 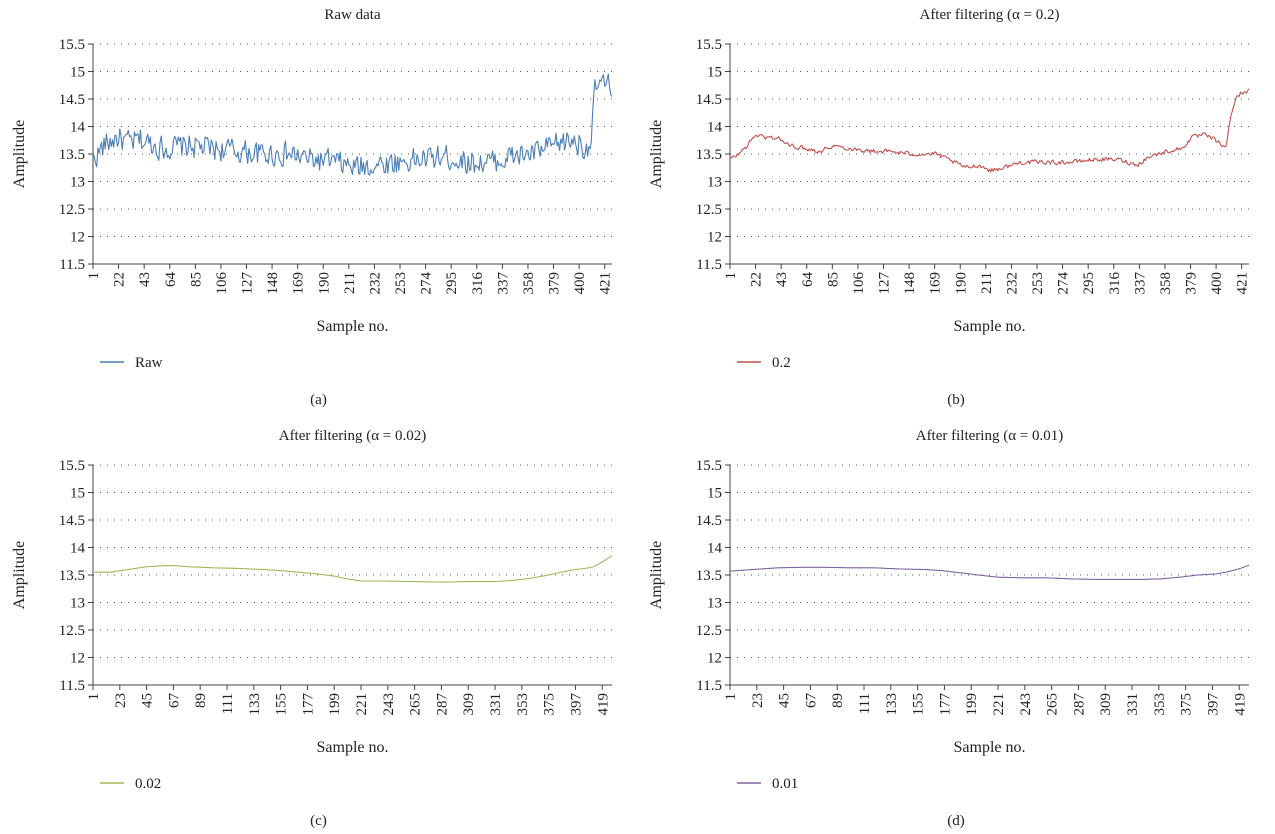 I want to click on x-tick-label: 421, so click(x=1243, y=283).